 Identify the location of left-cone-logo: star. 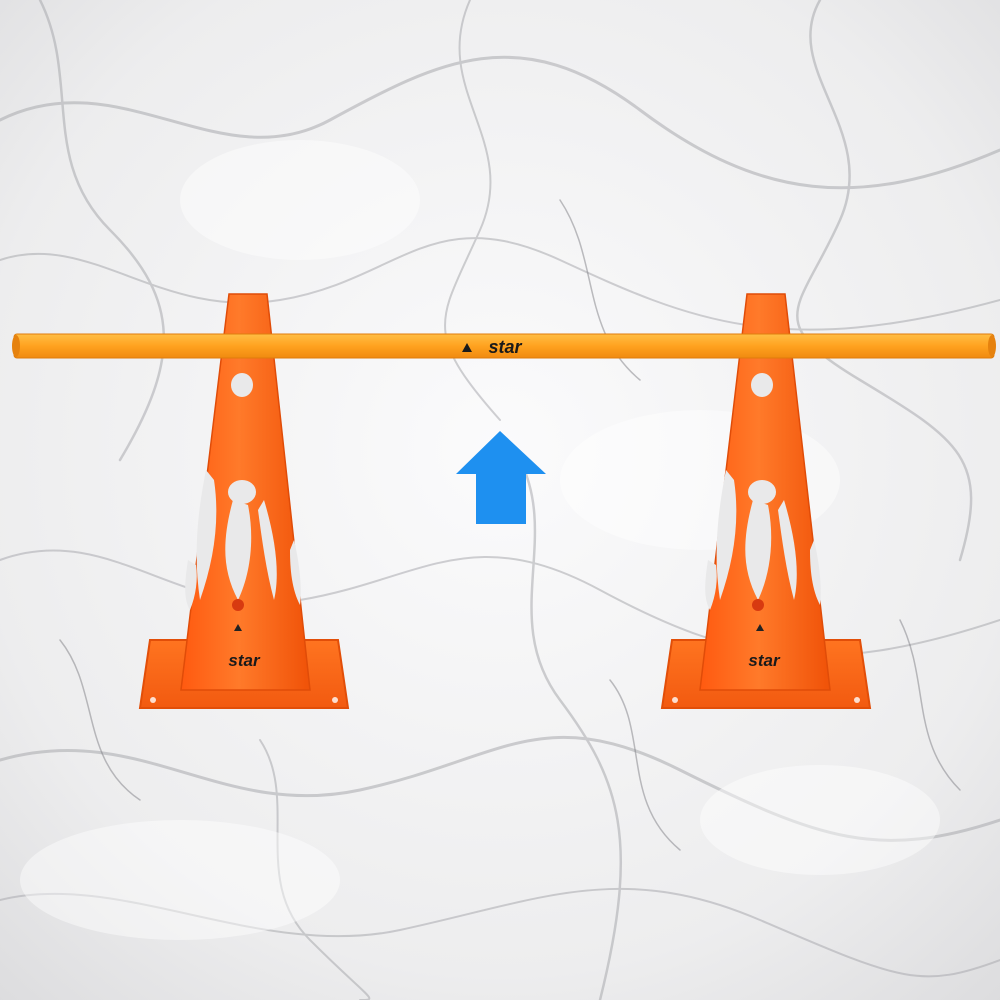
(244, 660).